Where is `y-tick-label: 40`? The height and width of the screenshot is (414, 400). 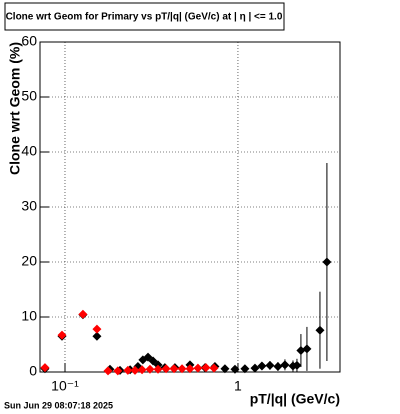
y-tick-label: 40 is located at coordinates (29, 151).